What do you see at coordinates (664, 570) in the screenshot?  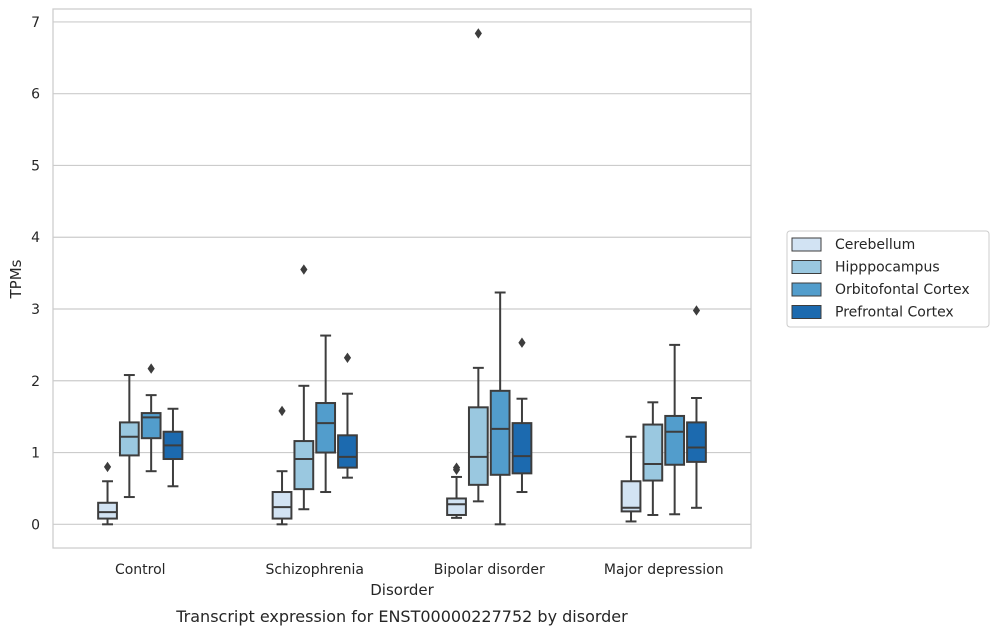 I see `x-tick-label: Major depression` at bounding box center [664, 570].